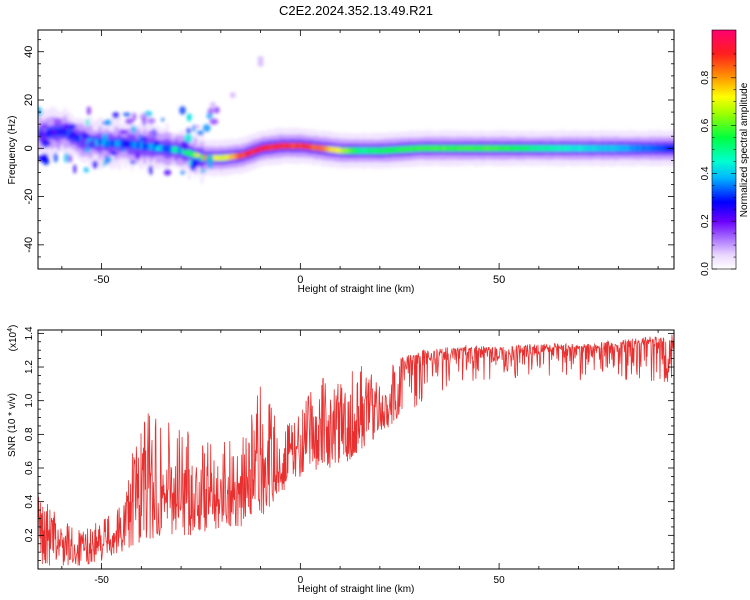 Image resolution: width=750 pixels, height=600 pixels. What do you see at coordinates (301, 580) in the screenshot?
I see `snr-x-tick-label: 0` at bounding box center [301, 580].